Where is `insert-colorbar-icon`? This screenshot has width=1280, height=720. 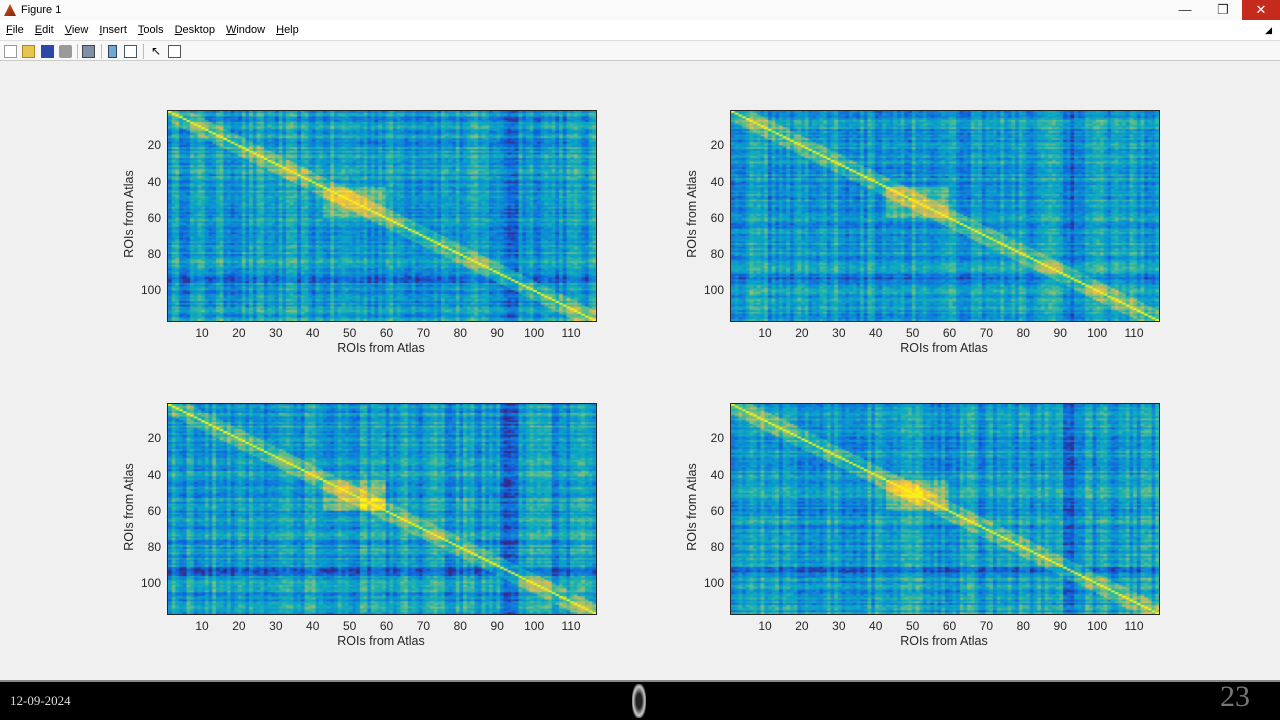
insert-colorbar-icon is located at coordinates (112, 51).